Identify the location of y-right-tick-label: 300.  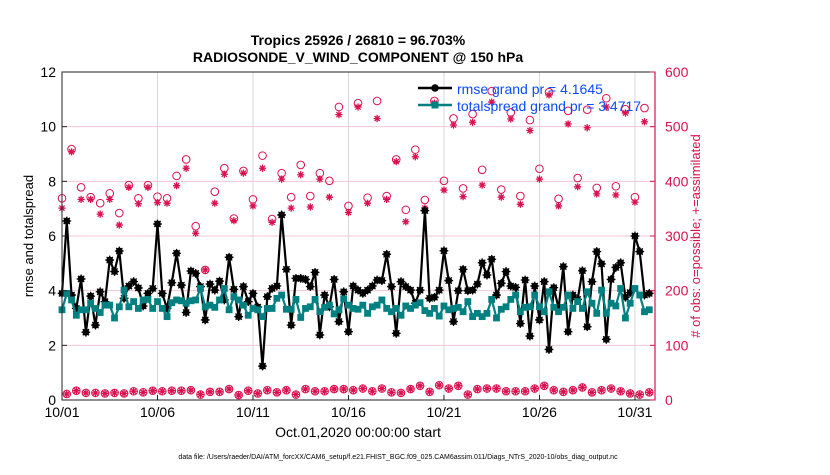
(677, 236).